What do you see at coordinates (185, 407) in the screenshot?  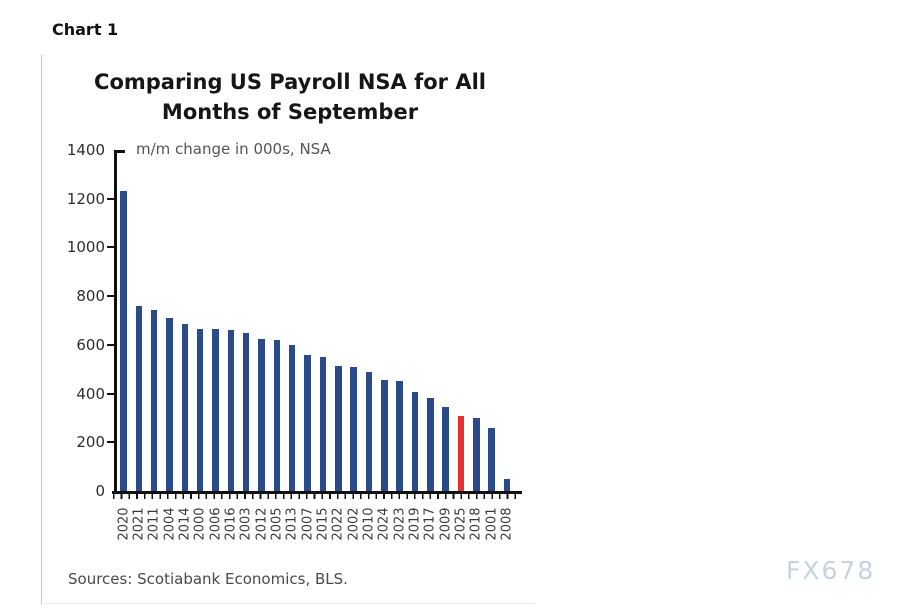 I see `bar-2014` at bounding box center [185, 407].